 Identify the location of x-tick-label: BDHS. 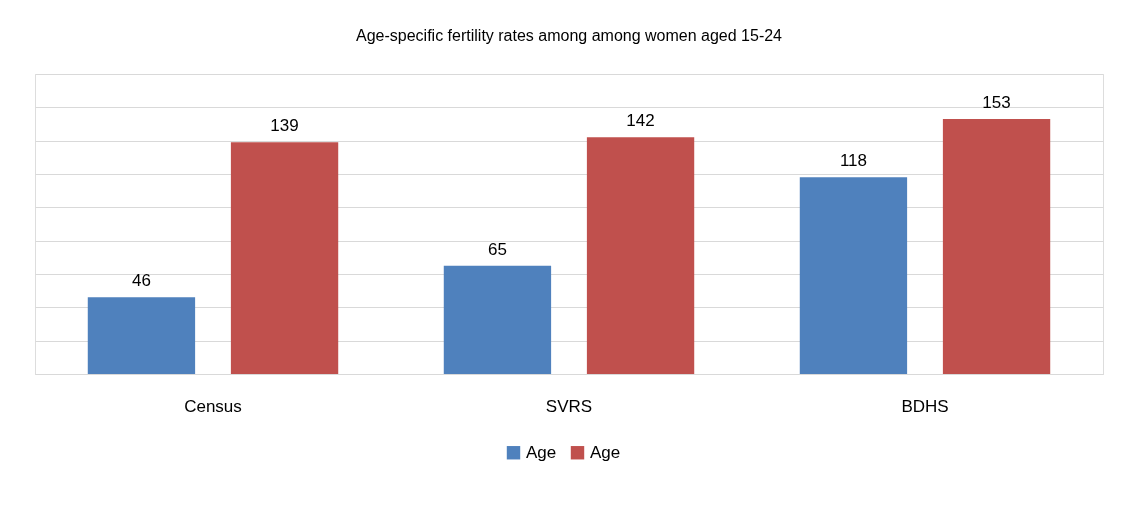
(925, 406).